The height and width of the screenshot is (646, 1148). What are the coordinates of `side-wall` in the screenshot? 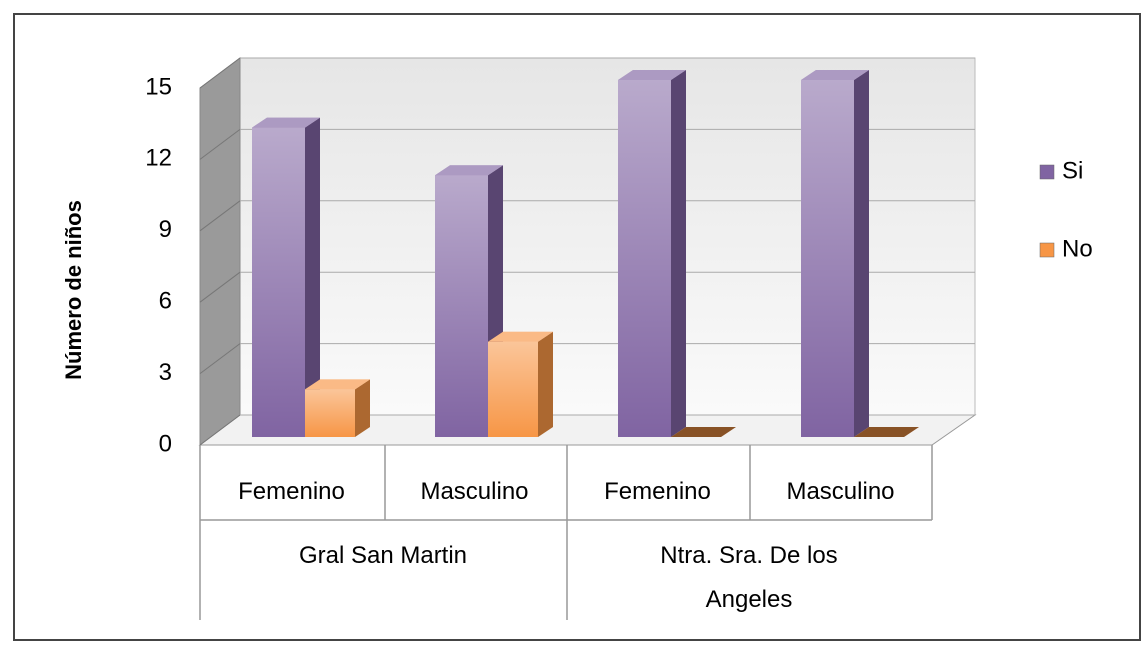 It's located at (220, 251).